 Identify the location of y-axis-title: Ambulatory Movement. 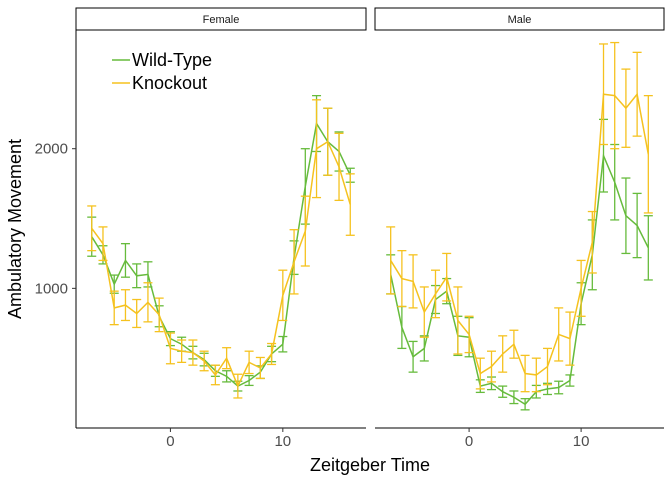
(15, 229).